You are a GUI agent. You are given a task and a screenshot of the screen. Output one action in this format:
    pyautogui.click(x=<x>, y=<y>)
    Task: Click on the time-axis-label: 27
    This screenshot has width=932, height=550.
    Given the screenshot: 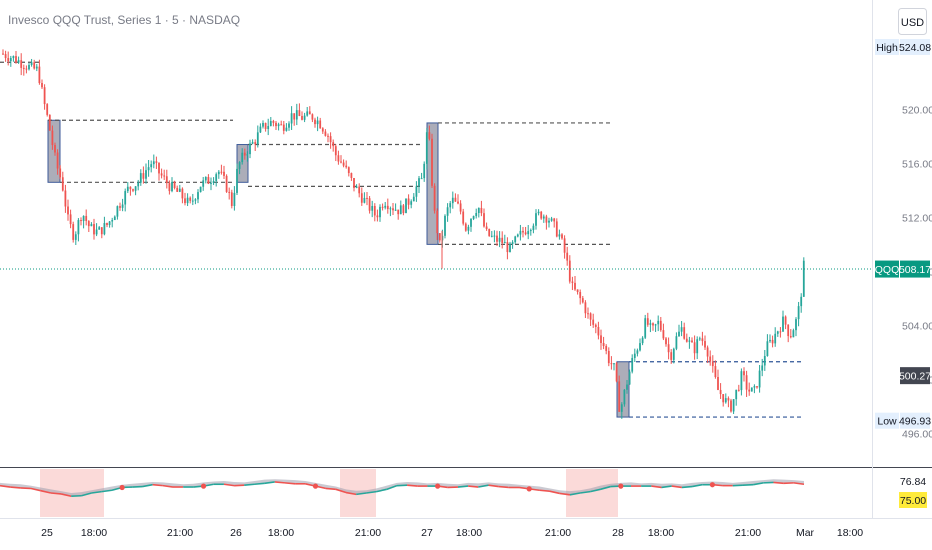 What is the action you would take?
    pyautogui.click(x=427, y=533)
    